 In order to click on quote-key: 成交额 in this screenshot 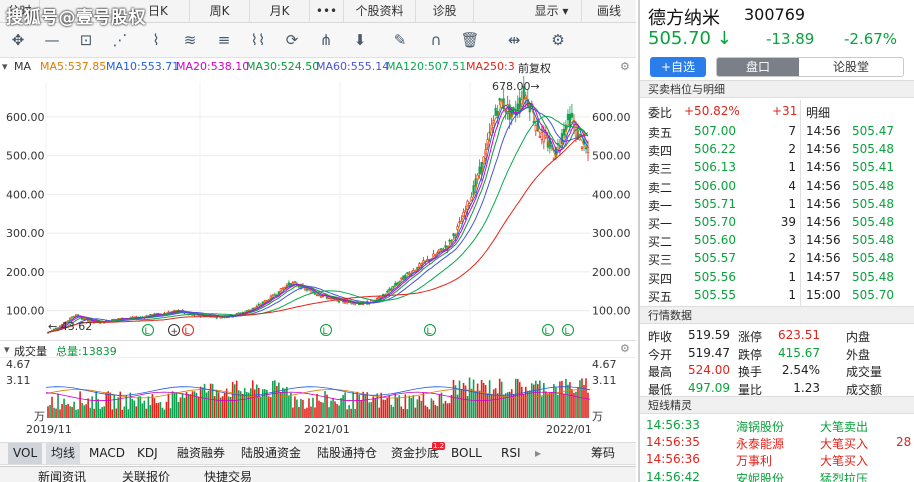, I will do `click(864, 389)`.